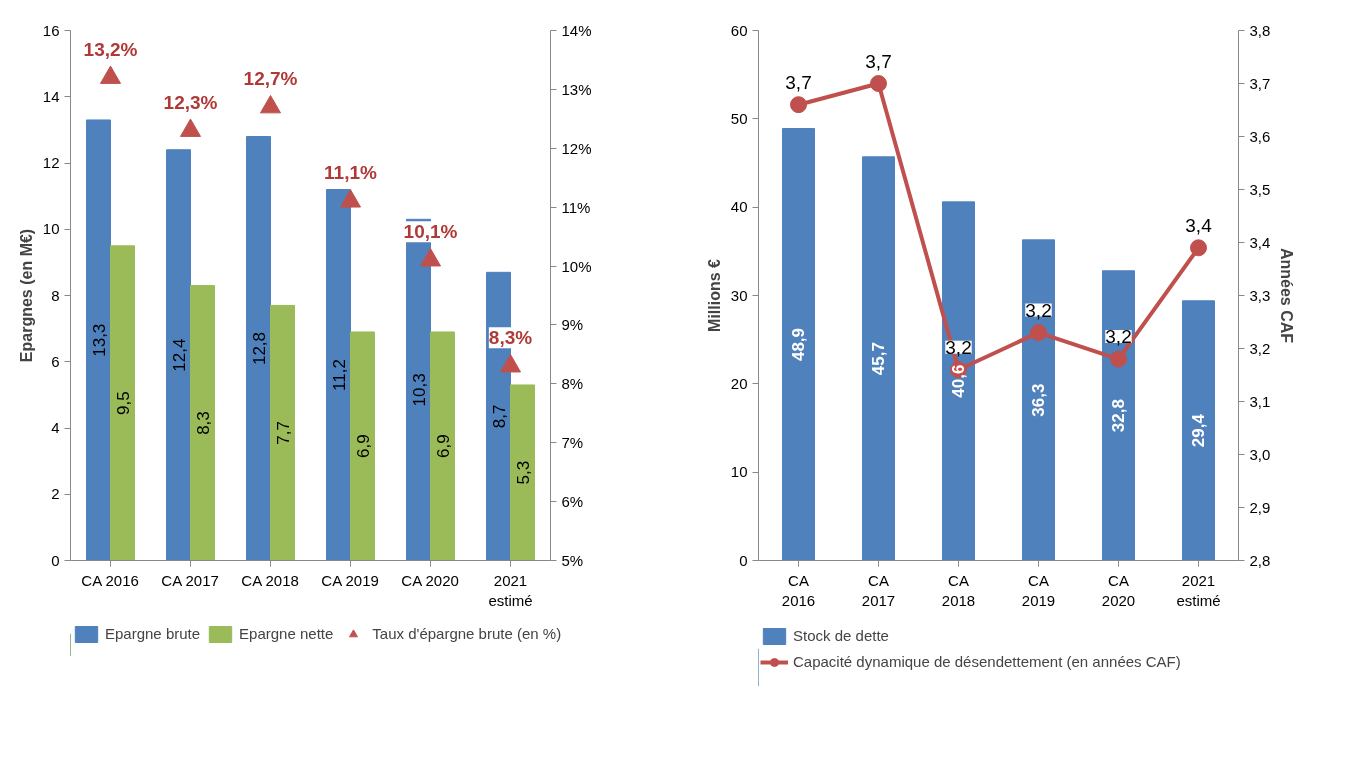 This screenshot has height=763, width=1363. I want to click on y-tick-label: 12, so click(51, 162).